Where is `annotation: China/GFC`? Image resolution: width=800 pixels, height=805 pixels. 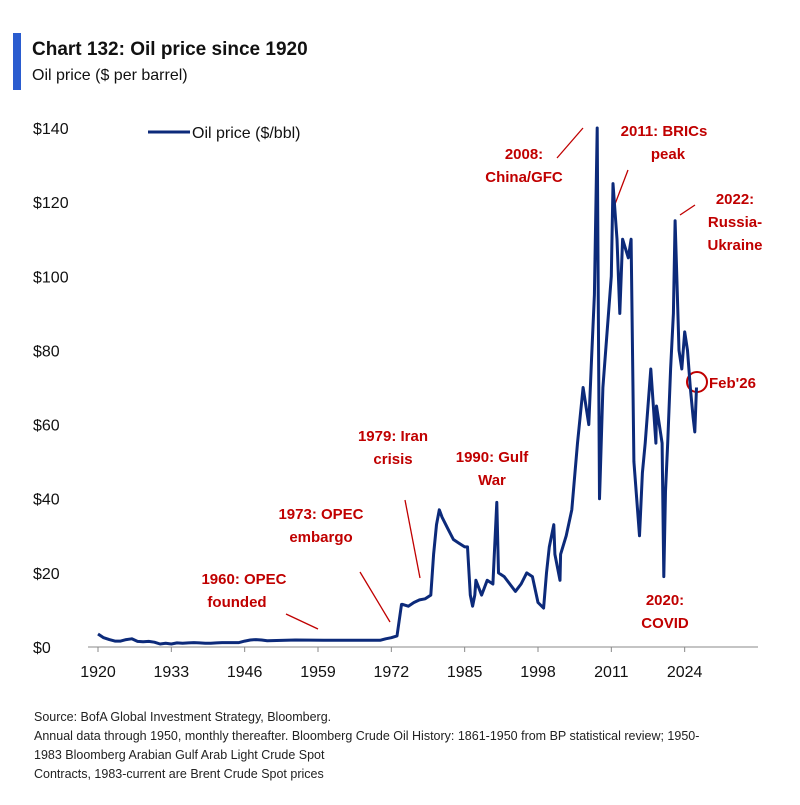
annotation: China/GFC is located at coordinates (524, 177).